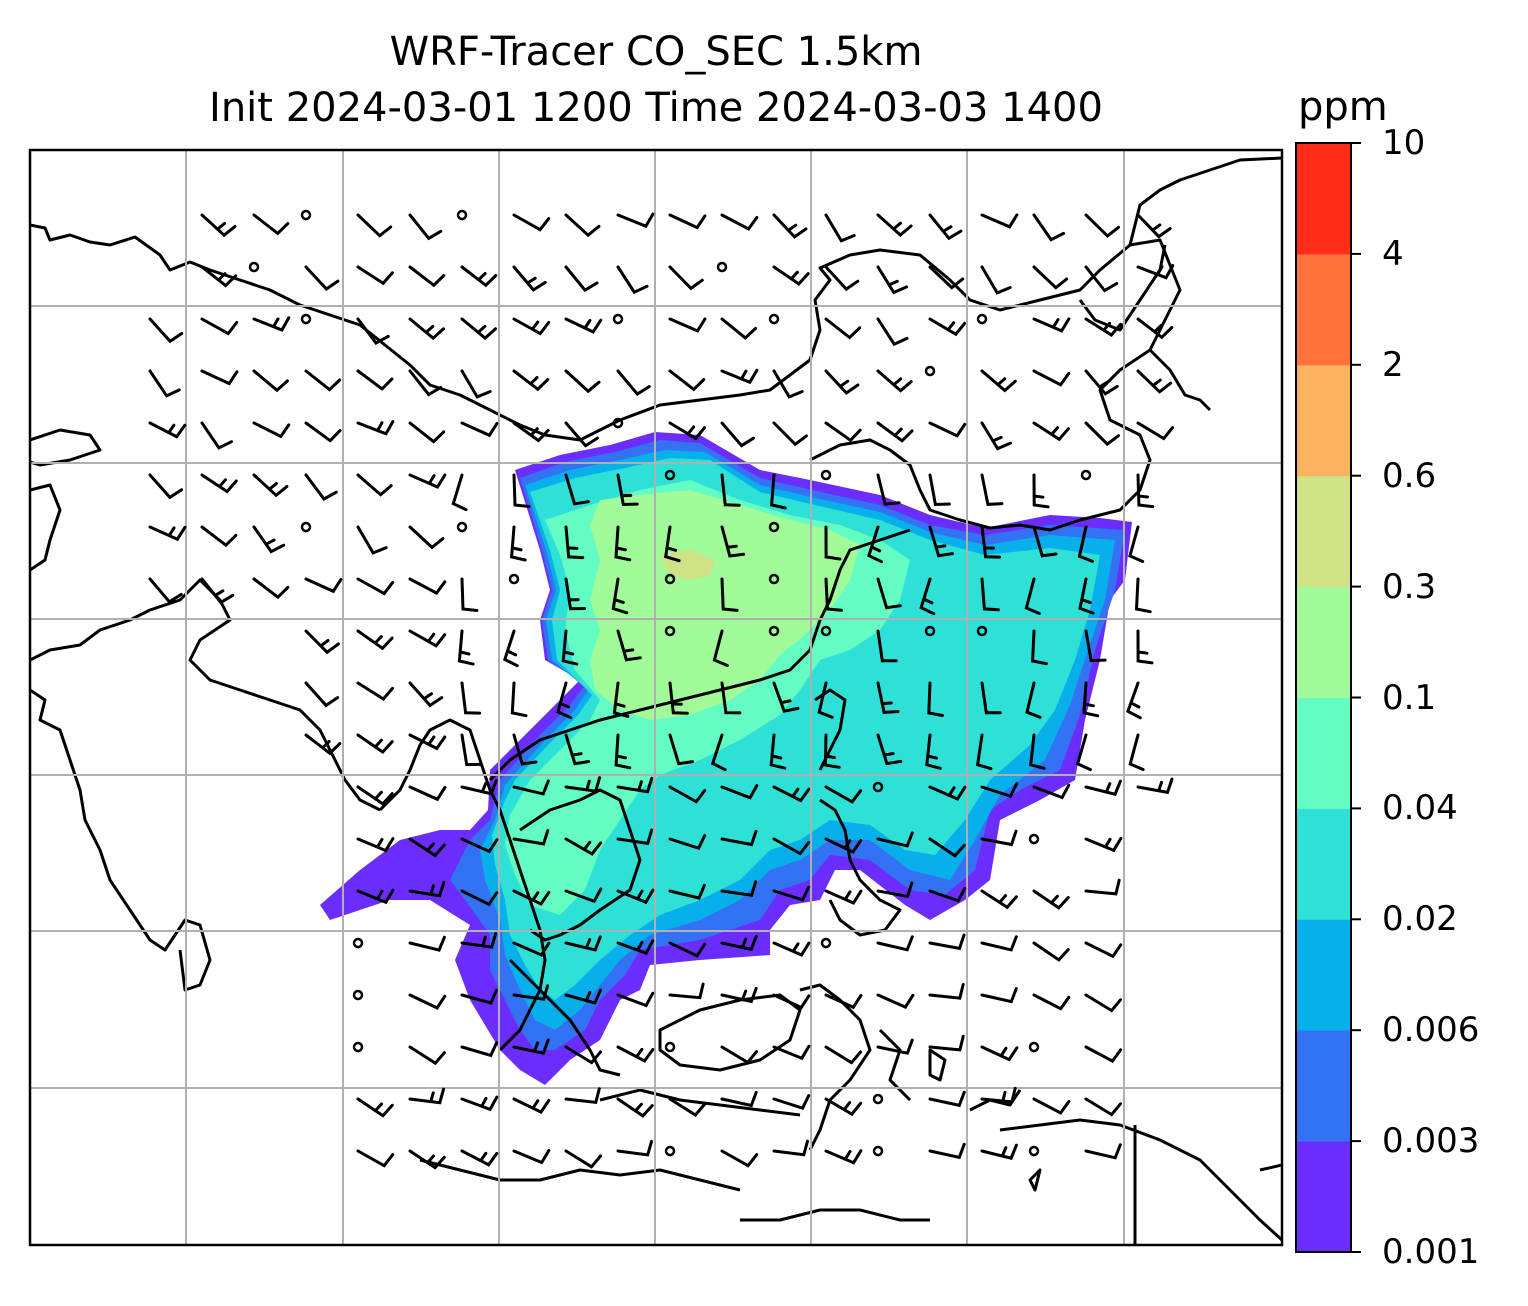 The image size is (1528, 1306). I want to click on colorbar-tick-label: 0.3, so click(1409, 586).